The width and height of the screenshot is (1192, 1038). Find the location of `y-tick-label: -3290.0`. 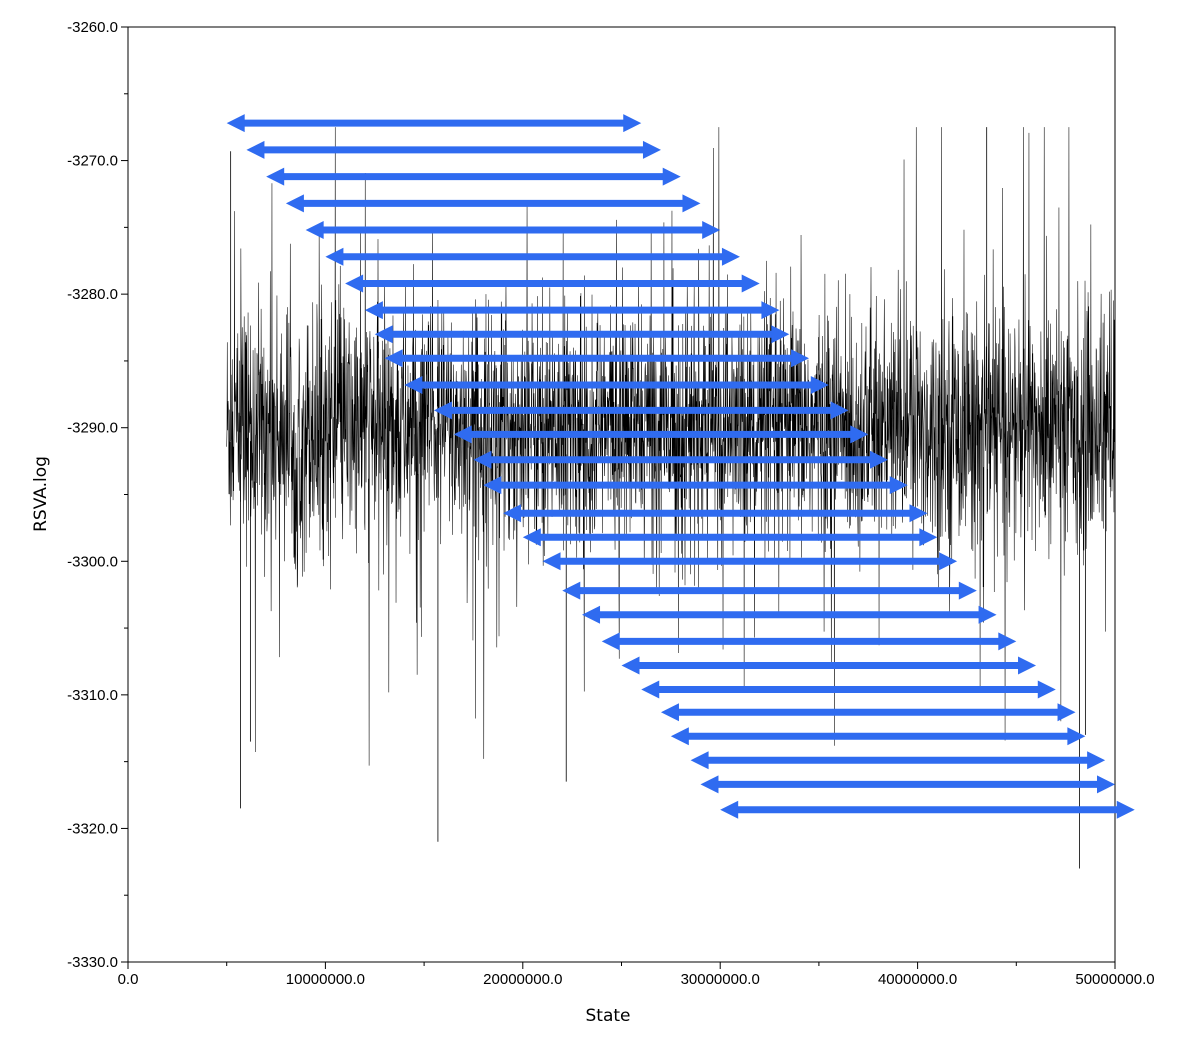

y-tick-label: -3290.0 is located at coordinates (92, 428).